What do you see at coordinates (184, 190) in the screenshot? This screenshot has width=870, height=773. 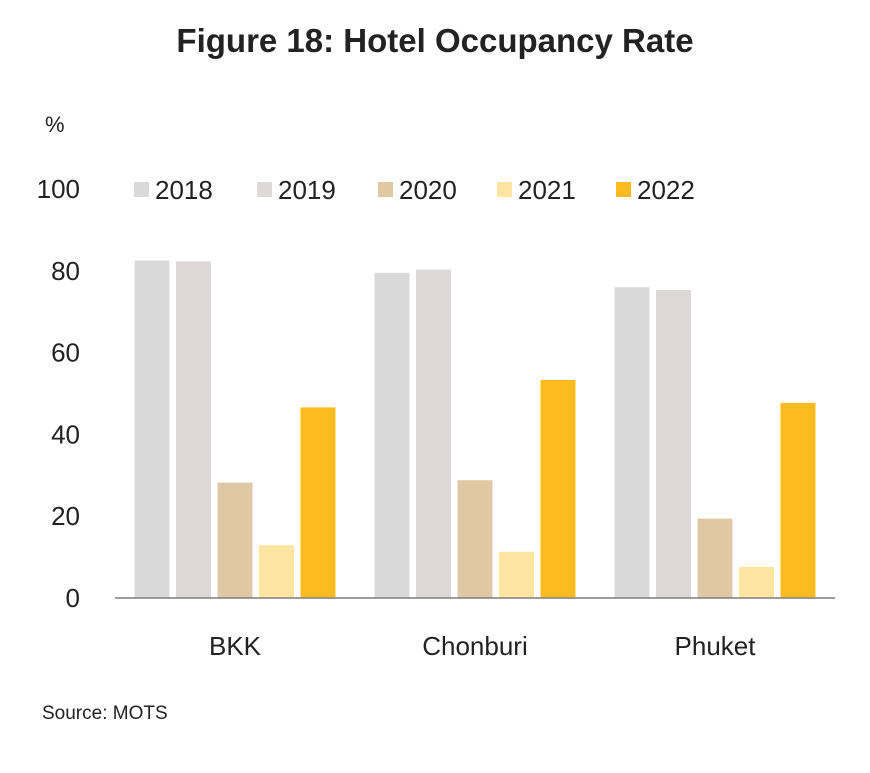 I see `legend-label-2018: 2018` at bounding box center [184, 190].